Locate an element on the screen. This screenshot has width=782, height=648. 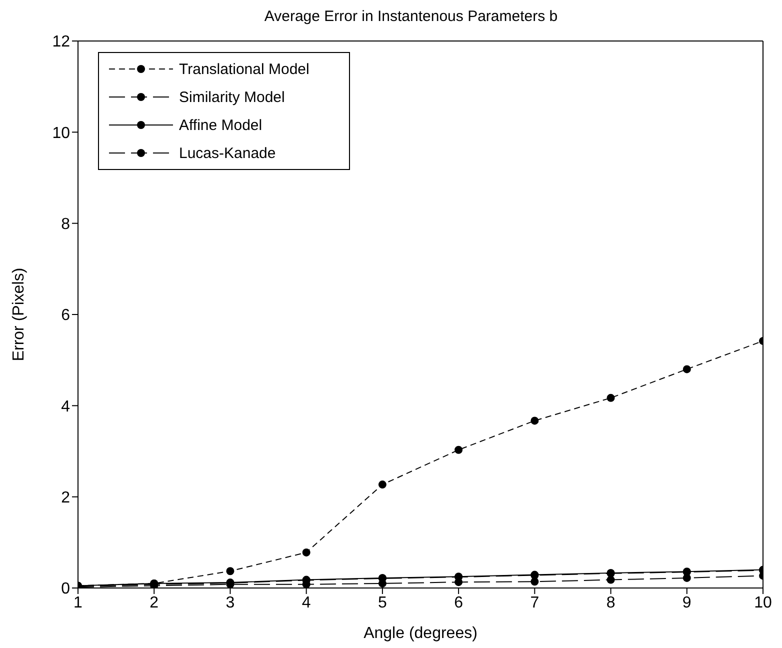
y-tick-label: 10 is located at coordinates (61, 133).